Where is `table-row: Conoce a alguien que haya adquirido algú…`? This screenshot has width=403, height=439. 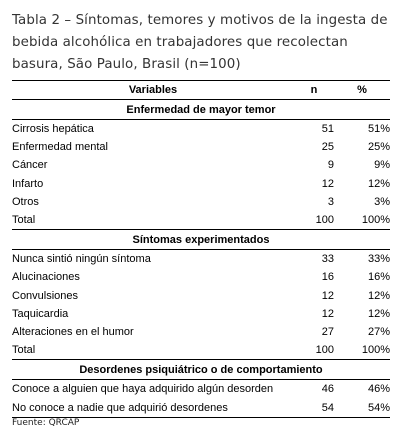
table-row: Conoce a alguien que haya adquirido algú… is located at coordinates (201, 389).